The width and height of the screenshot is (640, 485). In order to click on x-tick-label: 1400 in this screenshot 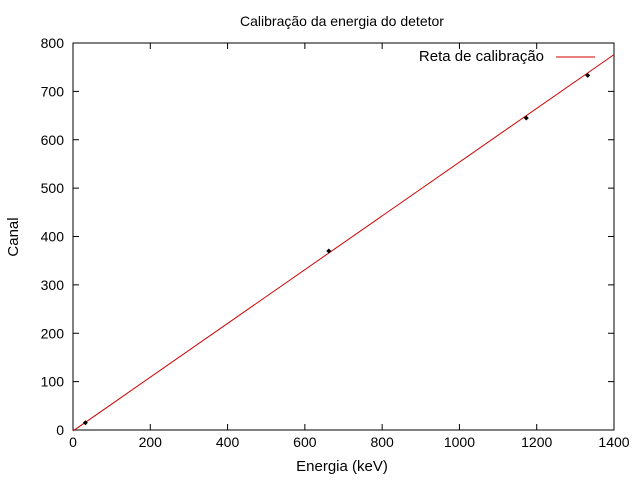, I will do `click(613, 442)`.